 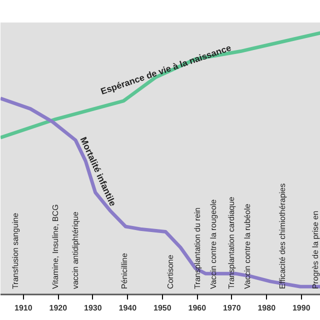 What do you see at coordinates (75, 250) in the screenshot?
I see `annotation: vaccin antidiphtérique` at bounding box center [75, 250].